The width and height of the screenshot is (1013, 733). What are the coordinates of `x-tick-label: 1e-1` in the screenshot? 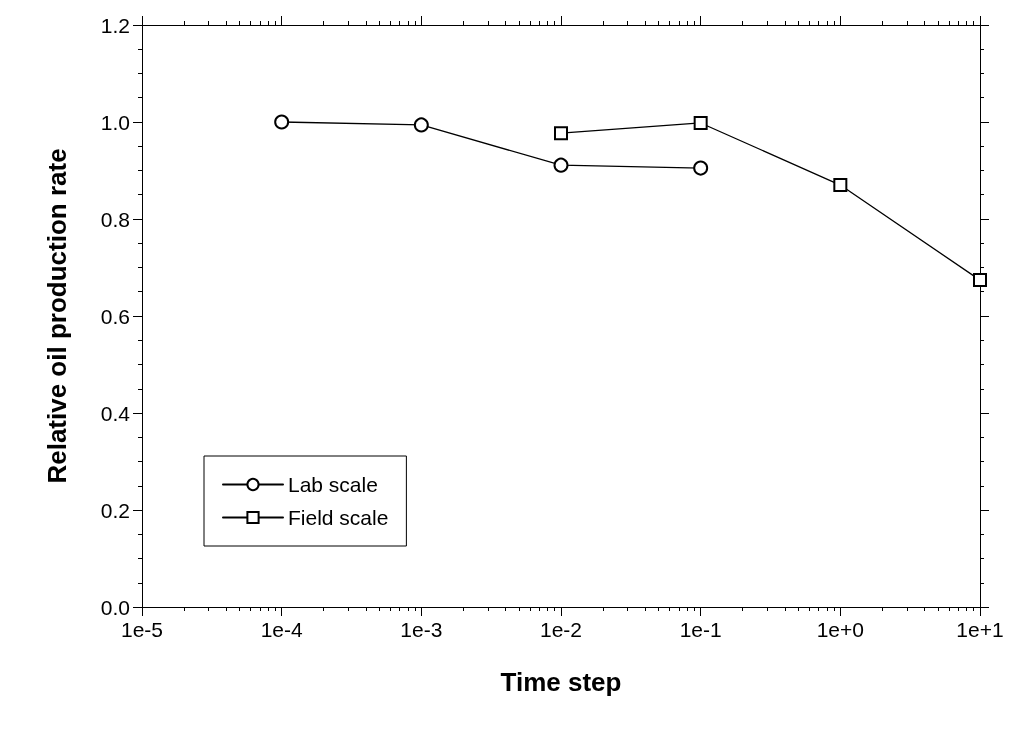 It's located at (700, 629).